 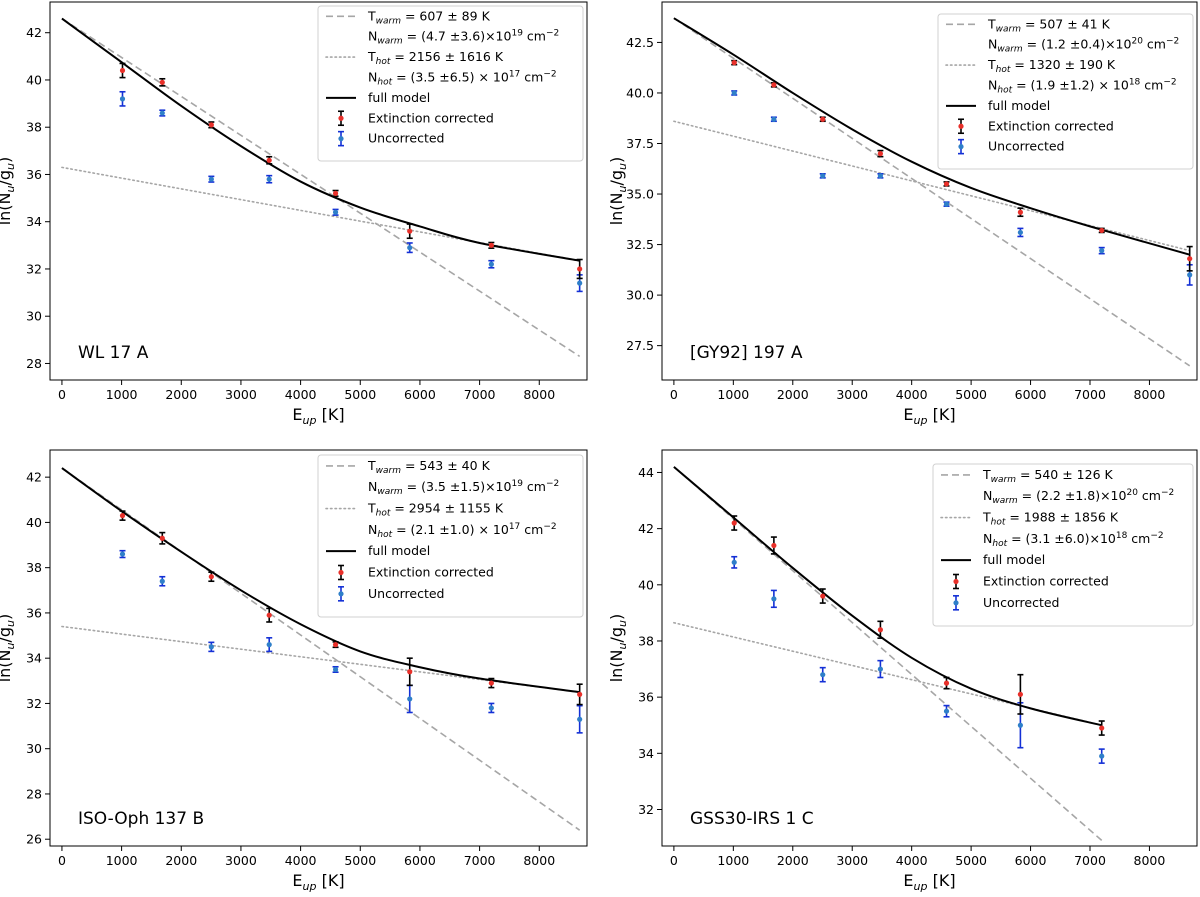 I want to click on legend-uncorrected-label: Uncorrected, so click(x=406, y=138).